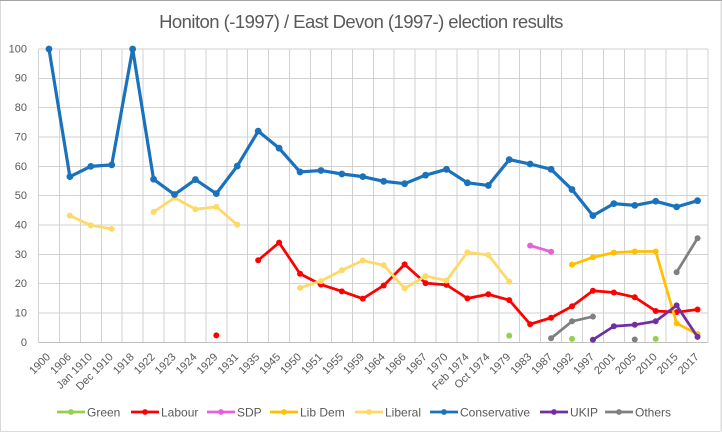 Image resolution: width=722 pixels, height=437 pixels. I want to click on svg-text: 20, so click(21, 284).